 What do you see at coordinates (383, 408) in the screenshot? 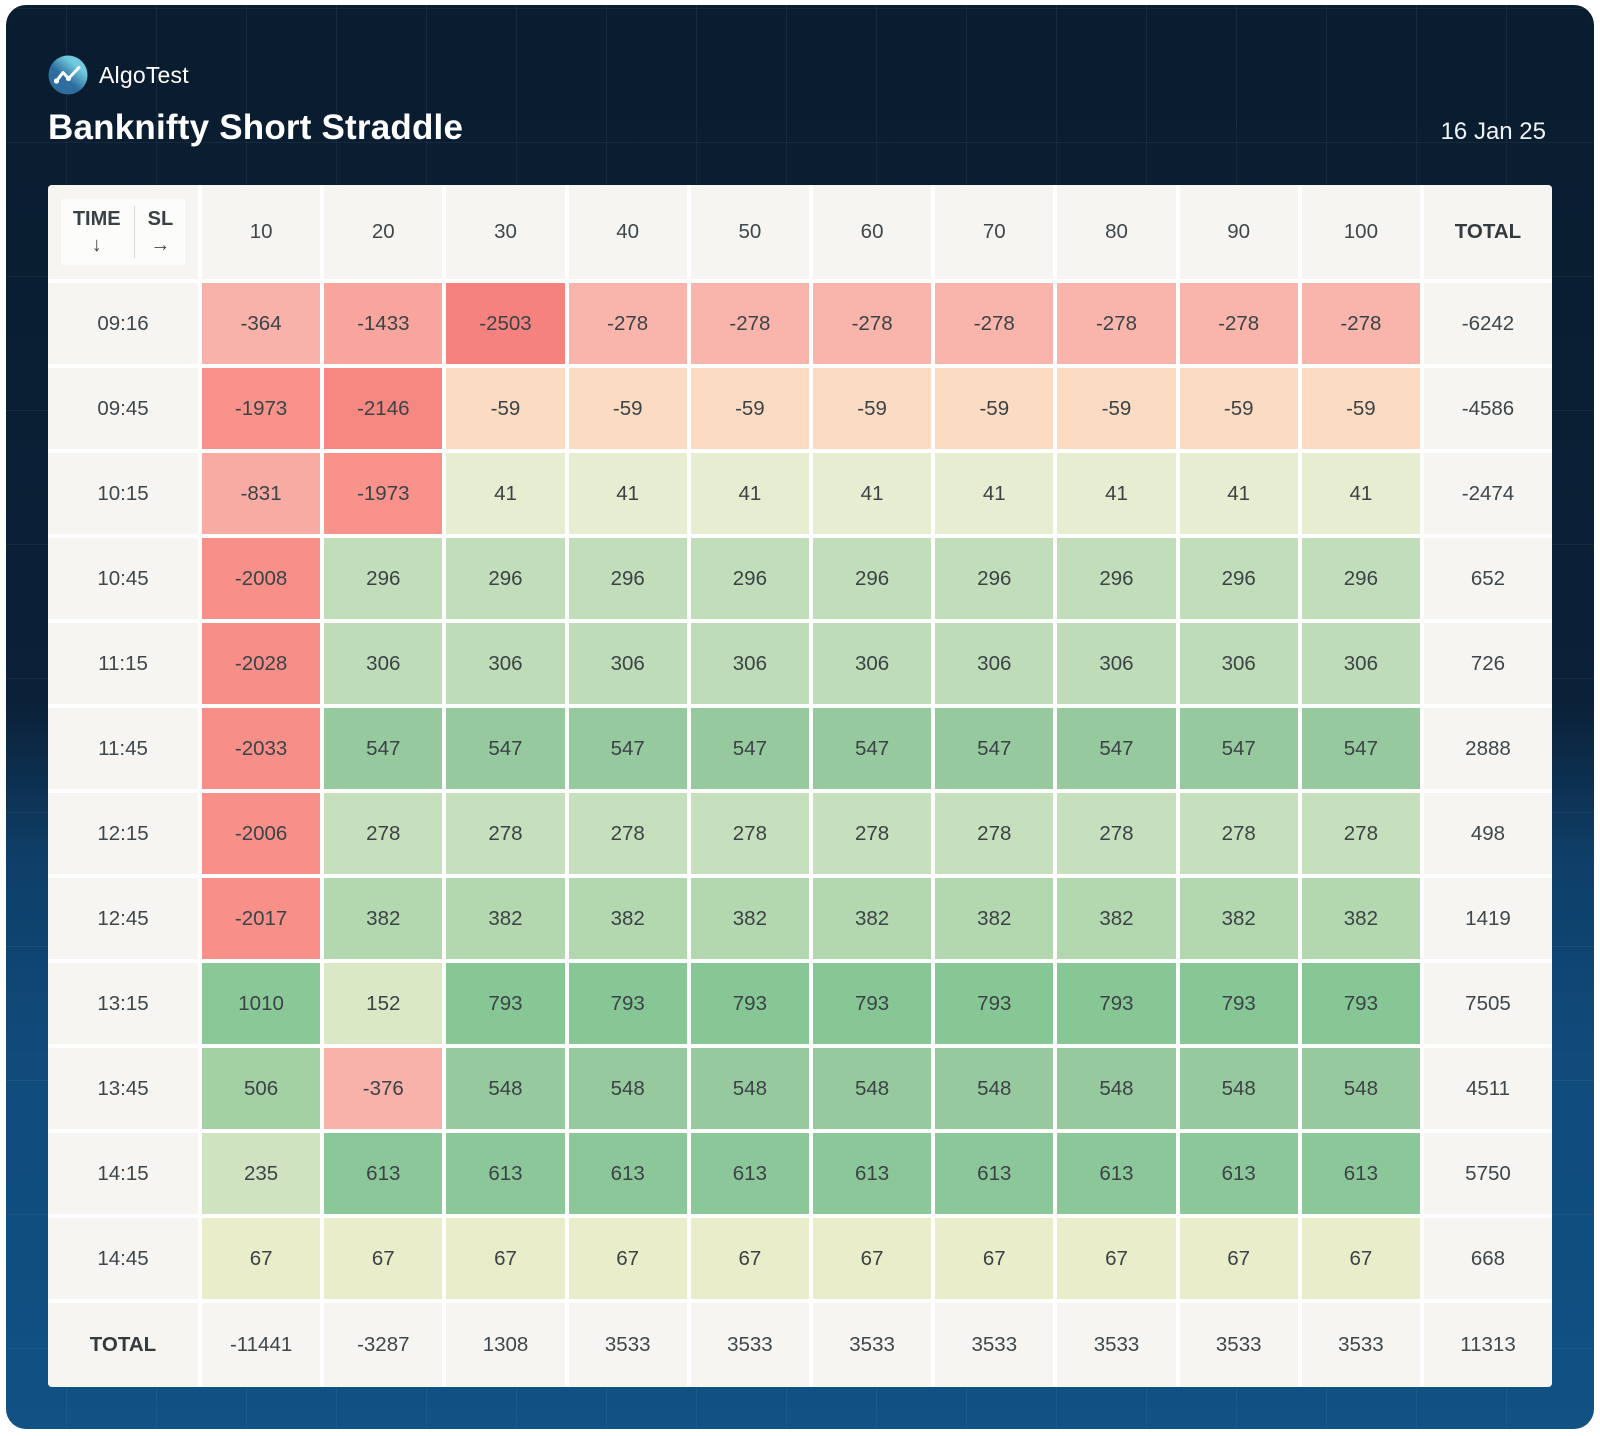
I see `heatmap-cell: -2146` at bounding box center [383, 408].